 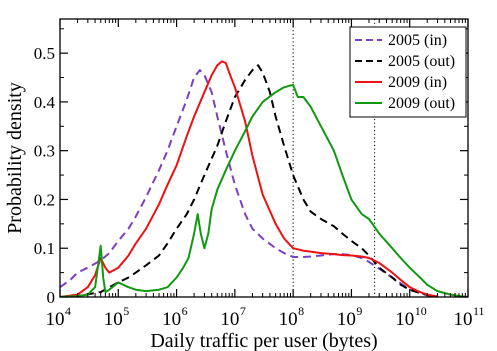 What do you see at coordinates (408, 72) in the screenshot?
I see `legend: 2005 (in) 2005 (out) 2009 (in) 2009 (out)` at bounding box center [408, 72].